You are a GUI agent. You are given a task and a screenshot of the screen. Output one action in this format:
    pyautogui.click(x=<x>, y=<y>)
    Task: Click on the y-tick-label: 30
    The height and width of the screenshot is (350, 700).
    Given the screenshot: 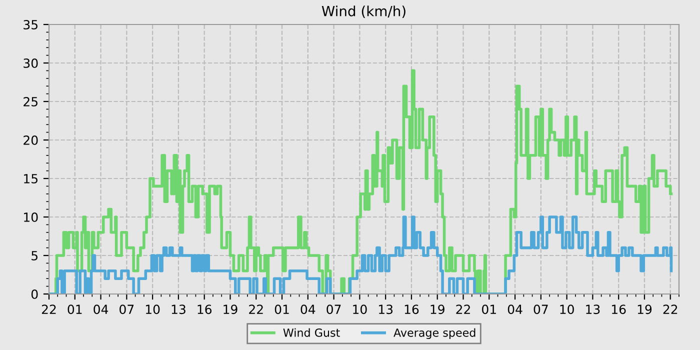 What is the action you would take?
    pyautogui.click(x=31, y=63)
    